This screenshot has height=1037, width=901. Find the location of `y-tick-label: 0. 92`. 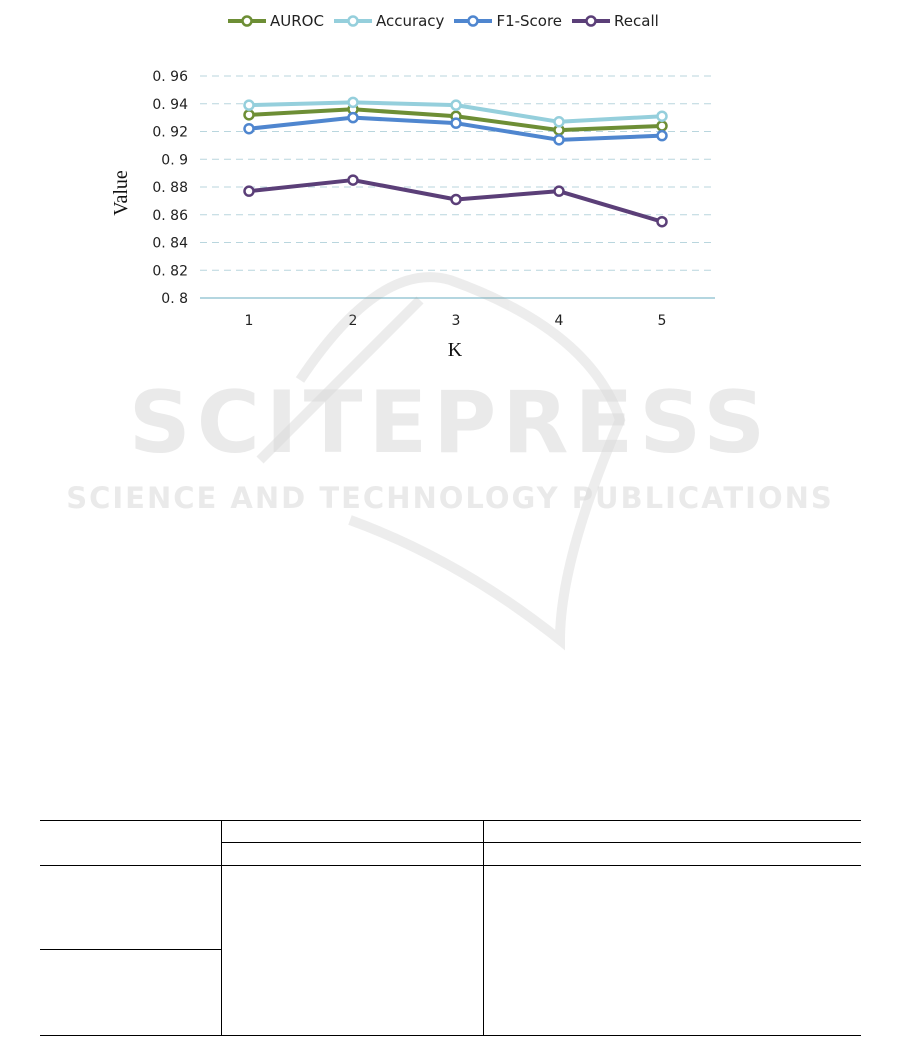

y-tick-label: 0. 92 is located at coordinates (170, 133).